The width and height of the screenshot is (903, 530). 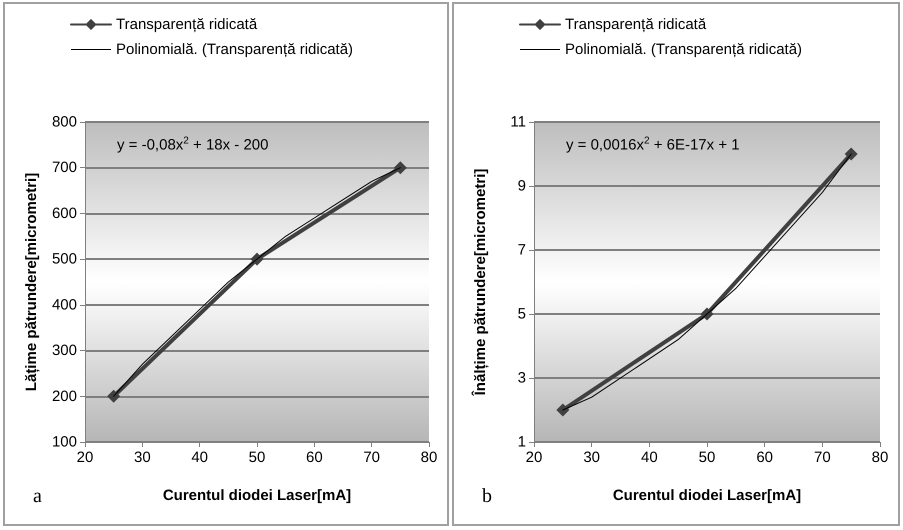 I want to click on text: a, so click(x=37, y=496).